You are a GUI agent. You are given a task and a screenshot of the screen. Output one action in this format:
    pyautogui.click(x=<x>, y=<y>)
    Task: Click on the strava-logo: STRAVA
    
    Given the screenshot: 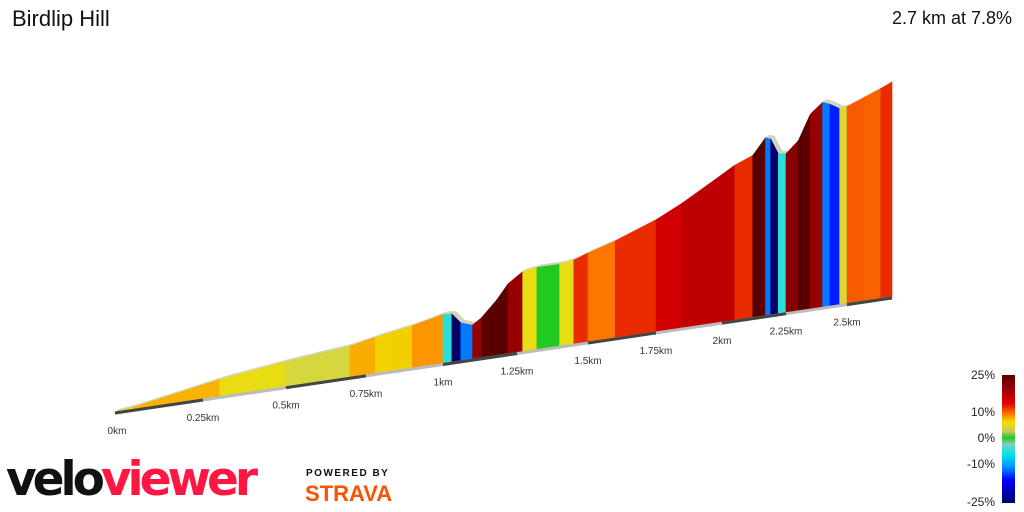 What is the action you would take?
    pyautogui.click(x=349, y=493)
    